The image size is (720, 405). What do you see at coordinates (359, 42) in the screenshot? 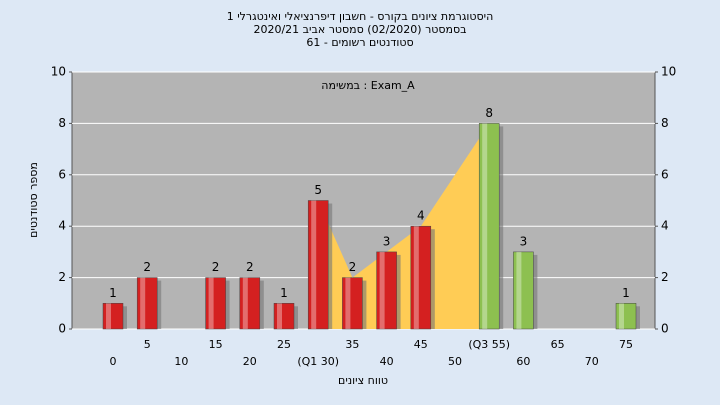
I see `chart-subtitle: סטודנטים רשומים - 61` at bounding box center [359, 42].